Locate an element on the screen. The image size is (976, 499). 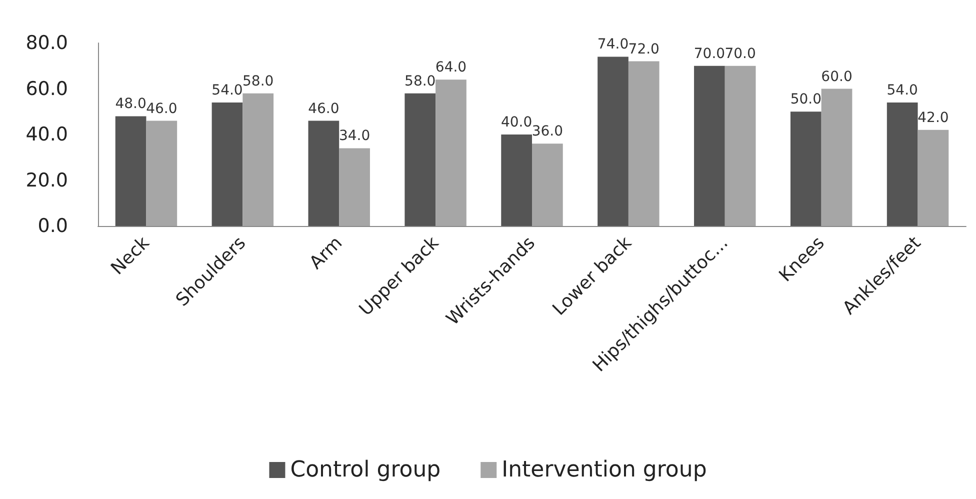
y-tick-label: 40.0 is located at coordinates (47, 135).